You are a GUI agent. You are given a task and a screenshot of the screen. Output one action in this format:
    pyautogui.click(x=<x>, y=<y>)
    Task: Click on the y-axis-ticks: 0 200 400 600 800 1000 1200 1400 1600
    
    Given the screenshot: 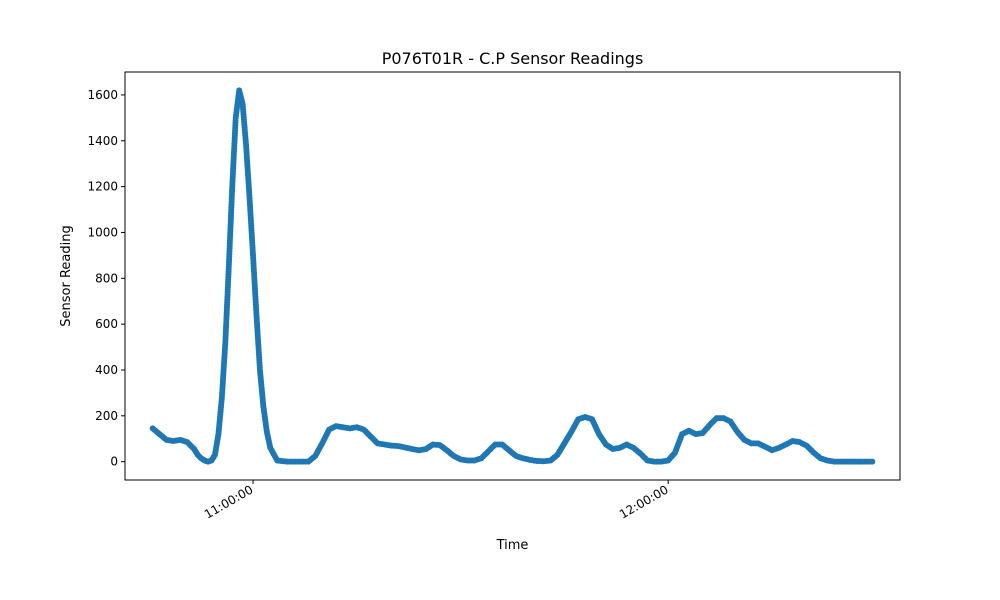 What is the action you would take?
    pyautogui.click(x=106, y=278)
    